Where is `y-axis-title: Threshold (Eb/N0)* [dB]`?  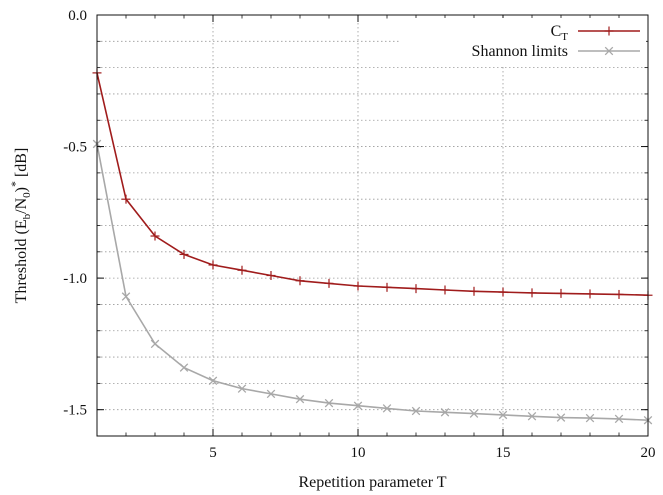
y-axis-title: Threshold (Eb/N0)* [dB] is located at coordinates (20, 226).